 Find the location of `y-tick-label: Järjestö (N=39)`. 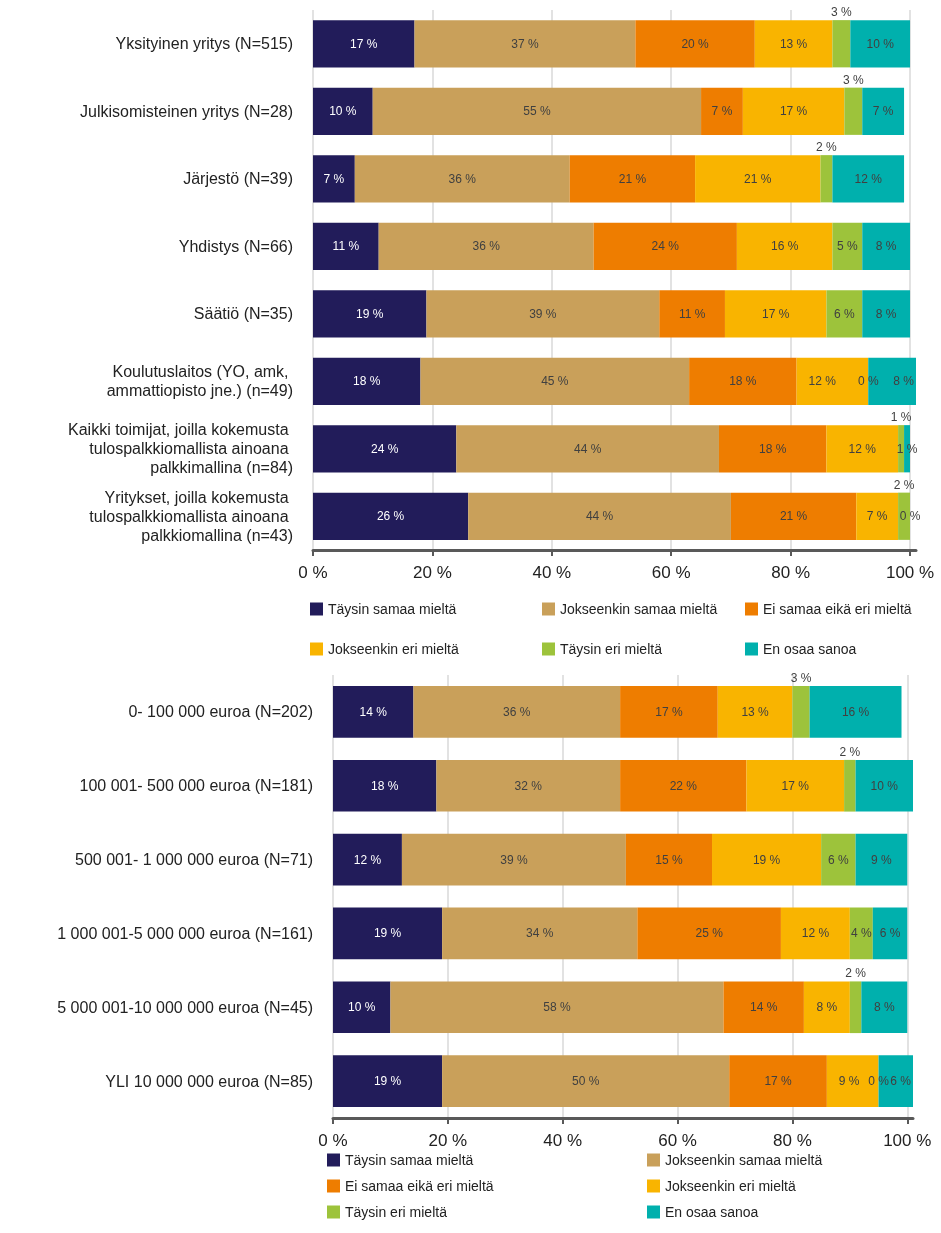

y-tick-label: Järjestö (N=39) is located at coordinates (238, 179).